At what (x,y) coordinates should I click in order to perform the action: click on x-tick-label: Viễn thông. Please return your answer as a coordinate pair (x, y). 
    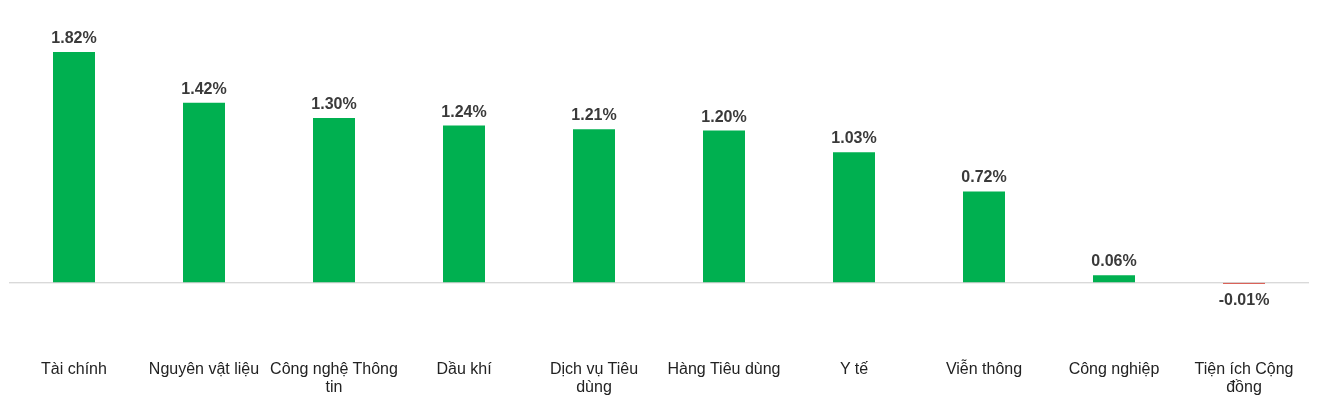
    Looking at the image, I should click on (984, 367).